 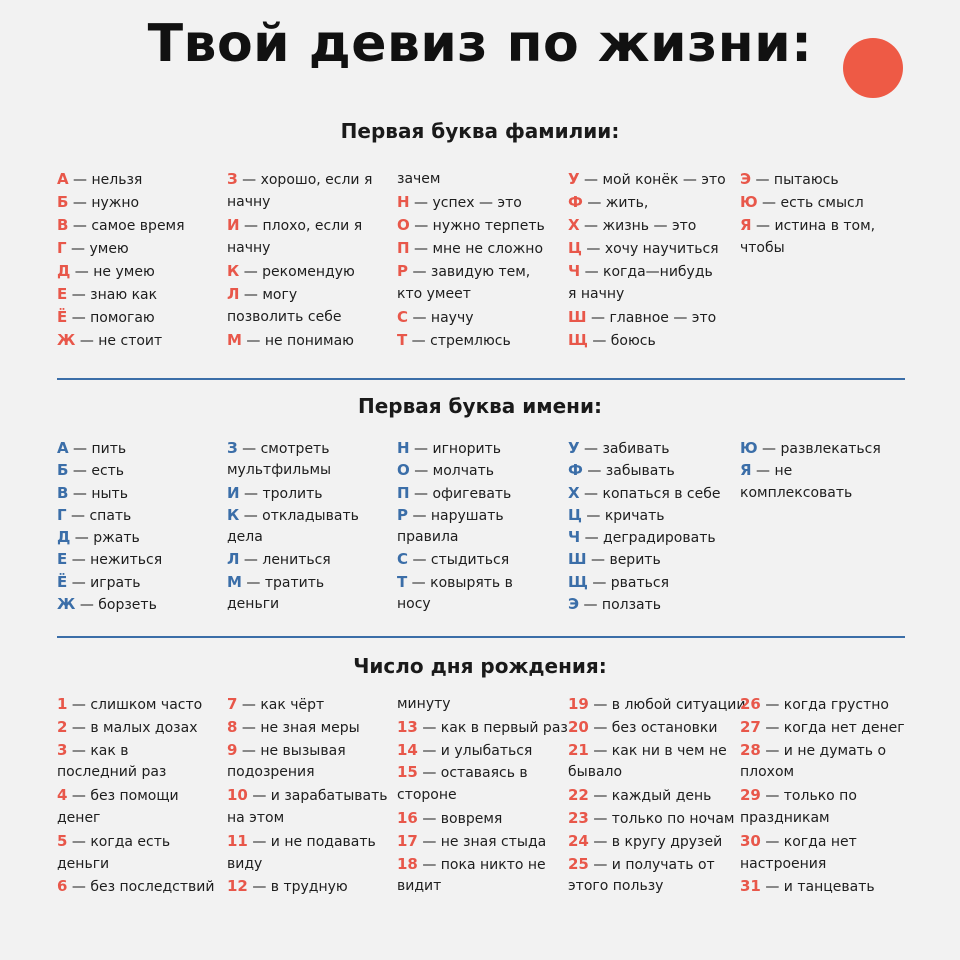 I want to click on item-key: М, so click(x=234, y=340).